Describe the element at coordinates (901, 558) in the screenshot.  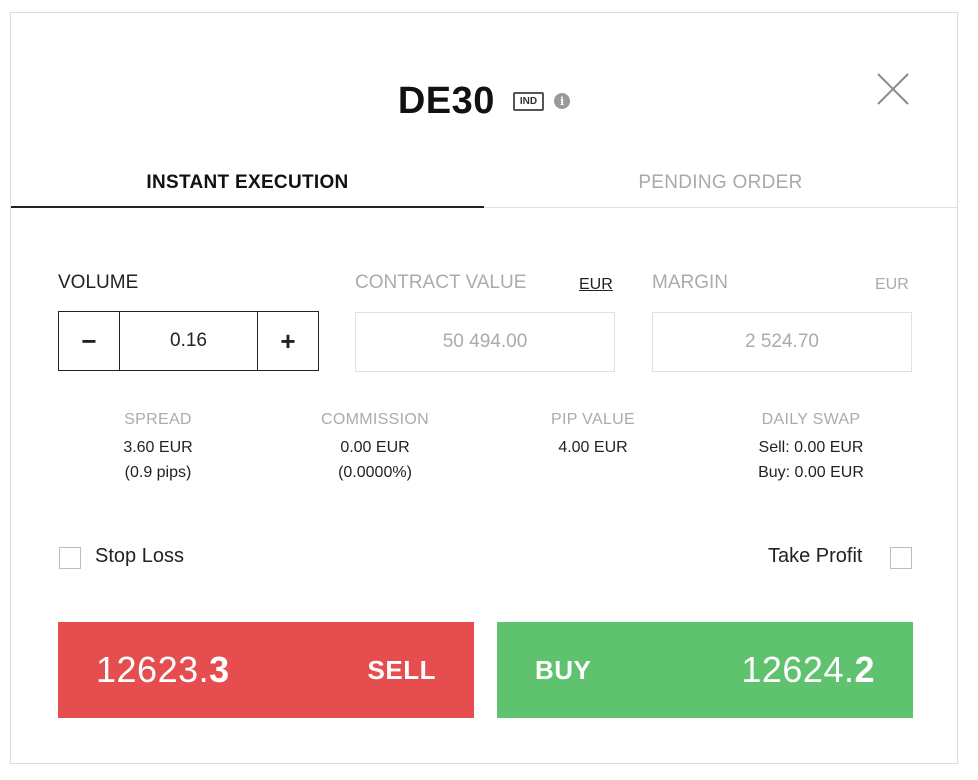
I see `take-profit-checkbox` at that location.